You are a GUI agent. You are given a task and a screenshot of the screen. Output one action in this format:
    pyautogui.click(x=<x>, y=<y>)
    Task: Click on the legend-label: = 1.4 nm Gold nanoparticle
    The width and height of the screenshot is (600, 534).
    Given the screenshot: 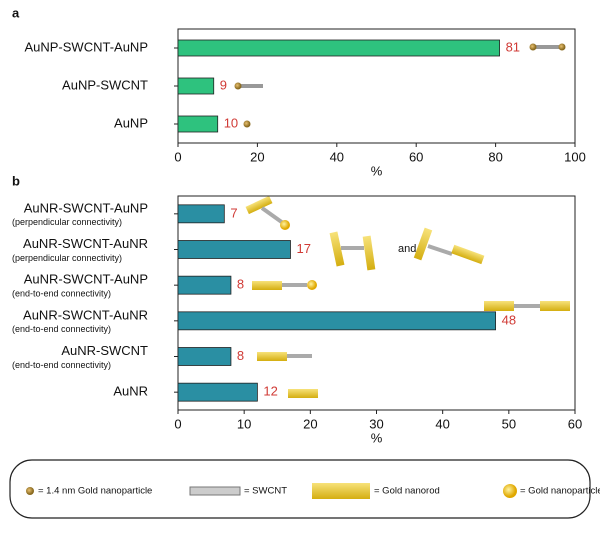 What is the action you would take?
    pyautogui.click(x=95, y=491)
    